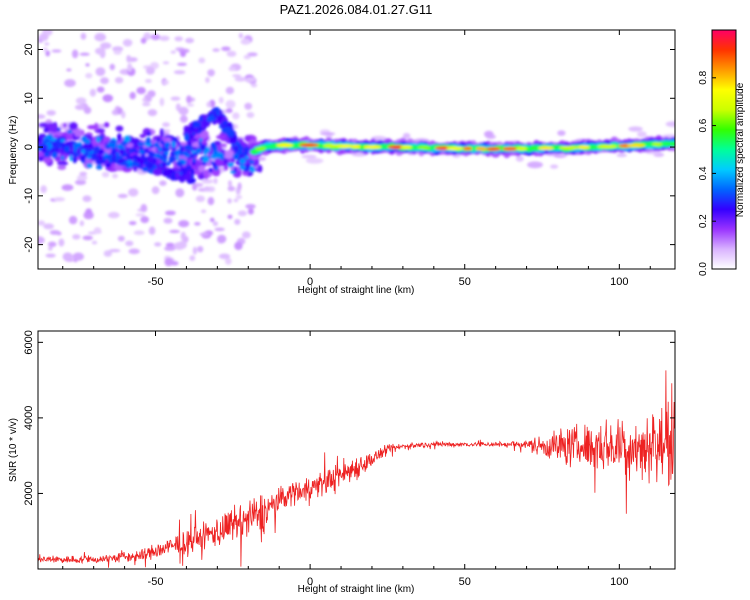 Image resolution: width=750 pixels, height=600 pixels. What do you see at coordinates (465, 282) in the screenshot?
I see `x-tick-label: 50` at bounding box center [465, 282].